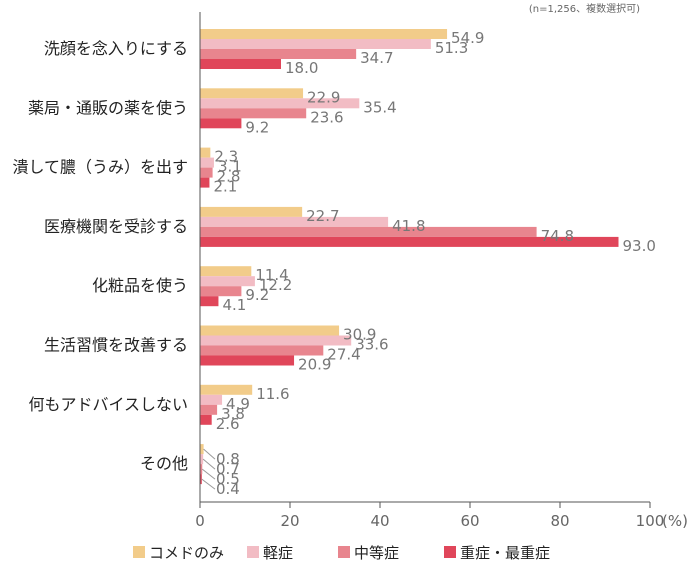 The height and width of the screenshot is (568, 692). Describe the element at coordinates (639, 246) in the screenshot. I see `value-label: 93.0` at that location.